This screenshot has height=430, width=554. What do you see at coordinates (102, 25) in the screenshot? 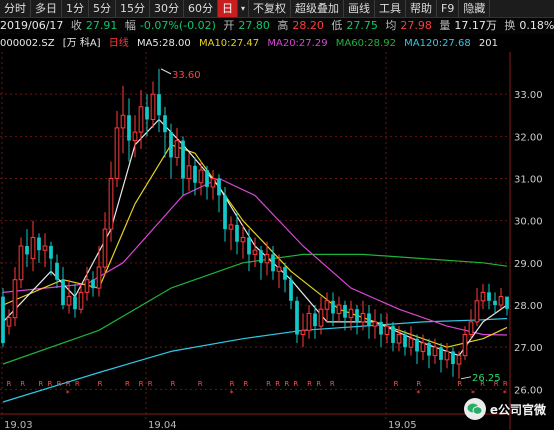
I see `close-value: 27.91` at bounding box center [102, 25].